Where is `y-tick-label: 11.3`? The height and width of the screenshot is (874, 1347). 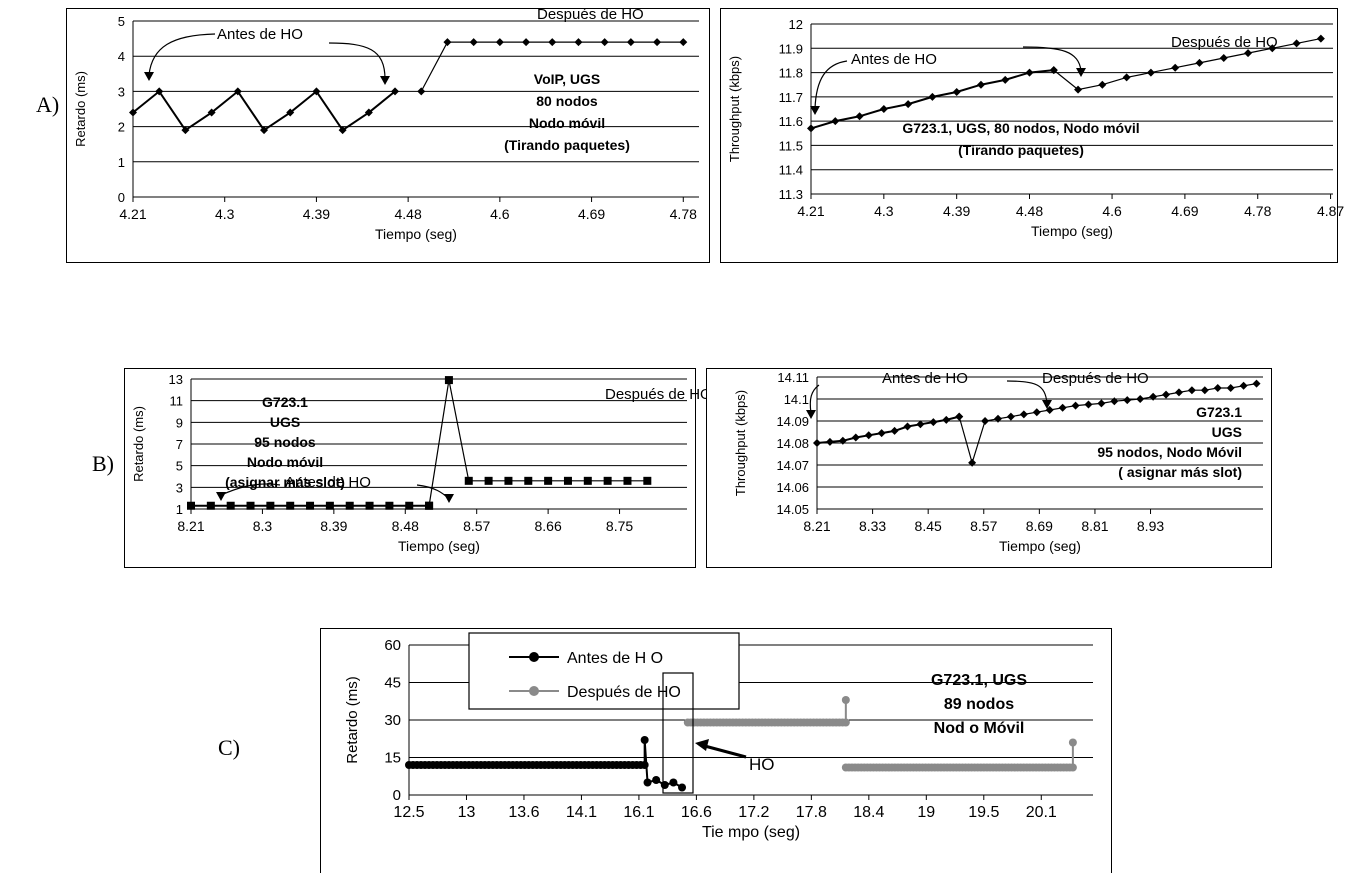
y-tick-label: 11.3 is located at coordinates (791, 194).